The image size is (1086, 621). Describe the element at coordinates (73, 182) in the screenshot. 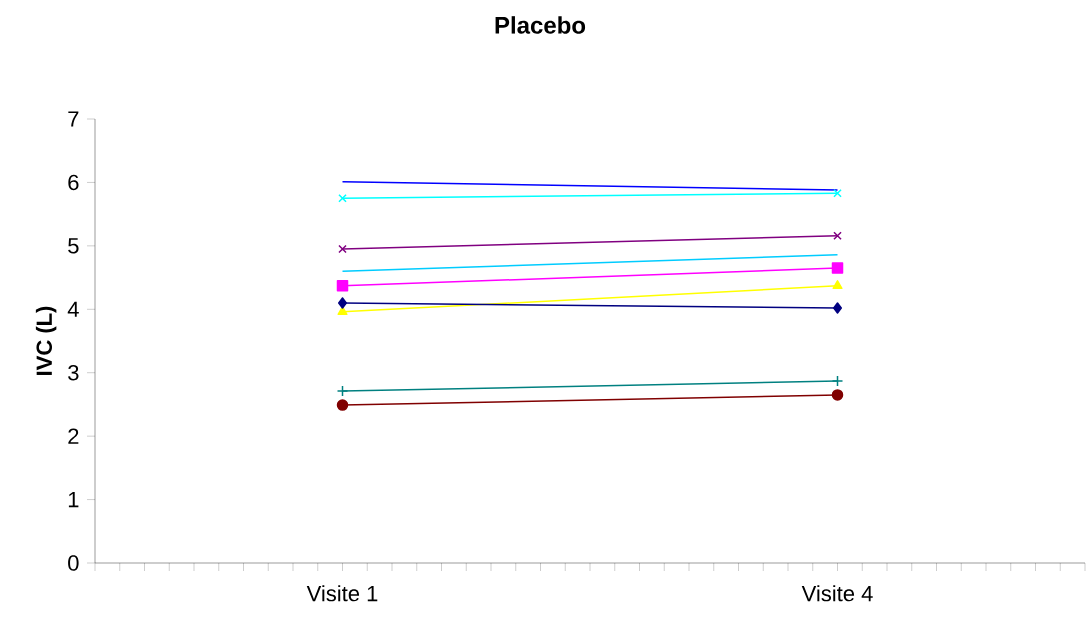

I see `y-tick-label: 6` at that location.